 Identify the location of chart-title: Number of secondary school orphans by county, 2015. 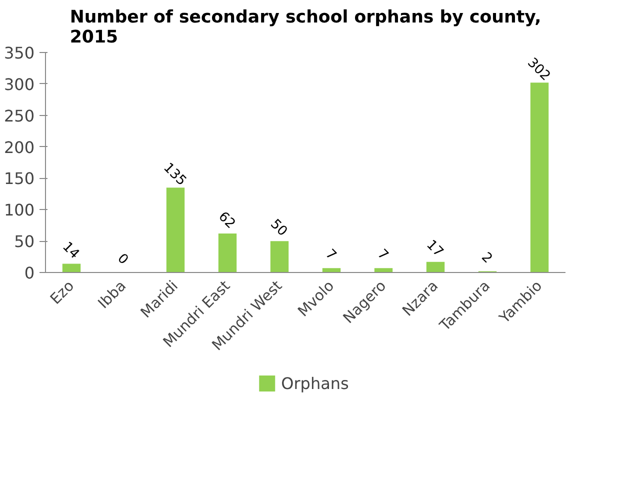
(306, 28).